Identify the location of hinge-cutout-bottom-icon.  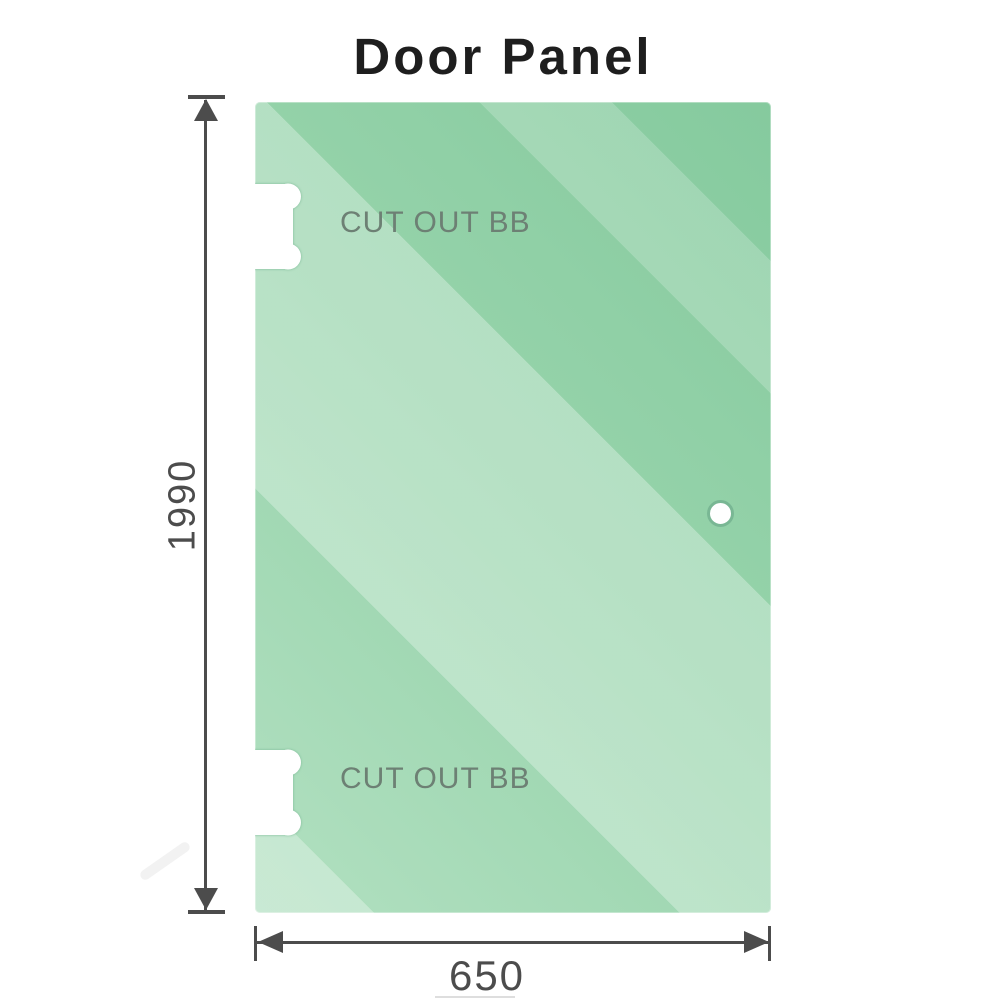
(278, 792).